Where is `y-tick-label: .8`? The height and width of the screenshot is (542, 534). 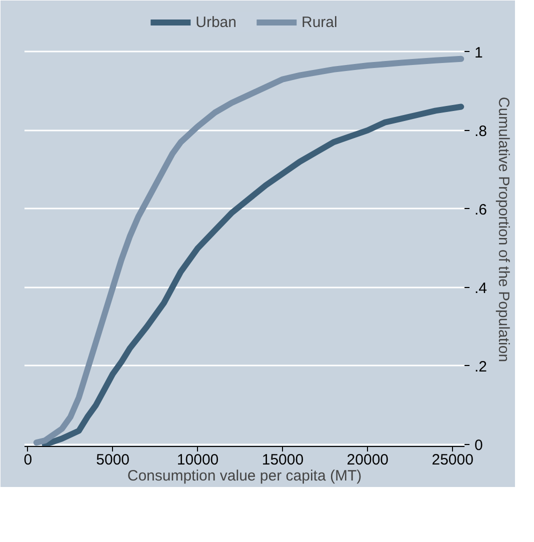 y-tick-label: .8 is located at coordinates (481, 131).